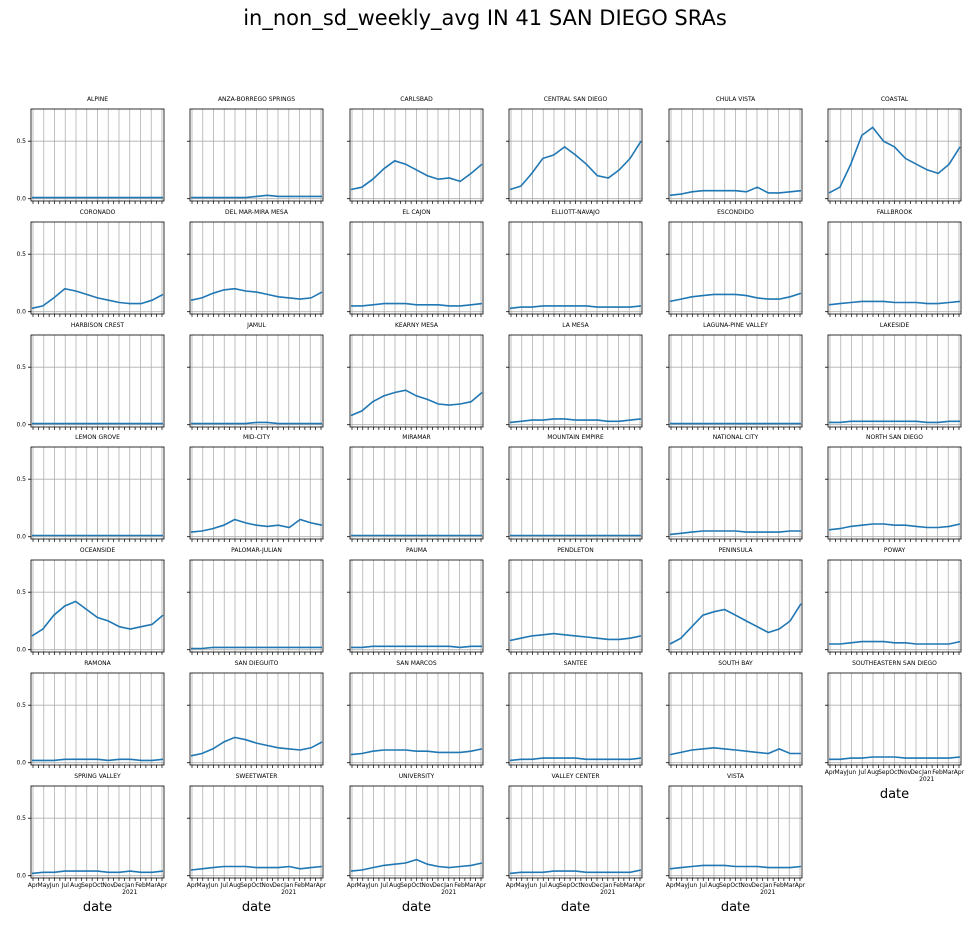 This screenshot has width=970, height=932. I want to click on panel-title-sweetwater: SWEETWATER, so click(257, 776).